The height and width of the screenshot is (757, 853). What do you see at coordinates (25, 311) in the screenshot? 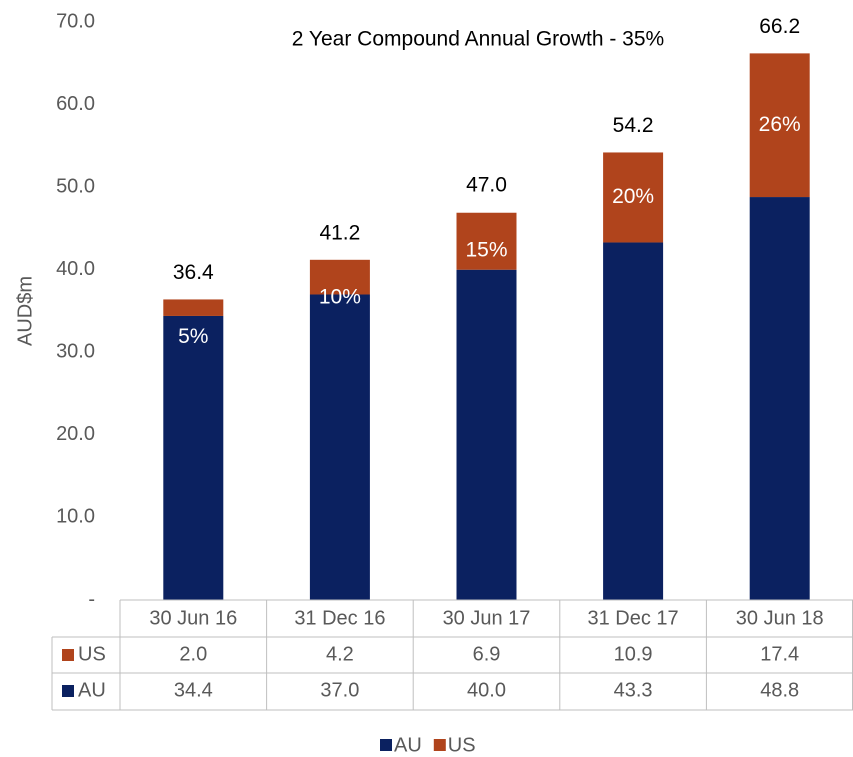
I see `y-axis-label: AUD$m` at bounding box center [25, 311].